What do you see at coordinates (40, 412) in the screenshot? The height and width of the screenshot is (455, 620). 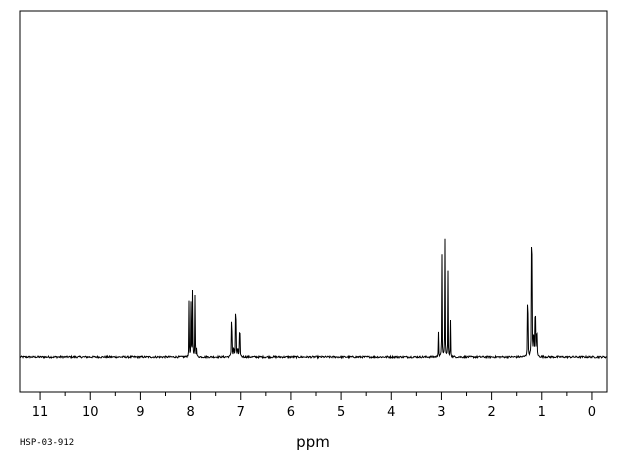 I see `x-tick-label: 11` at bounding box center [40, 412].